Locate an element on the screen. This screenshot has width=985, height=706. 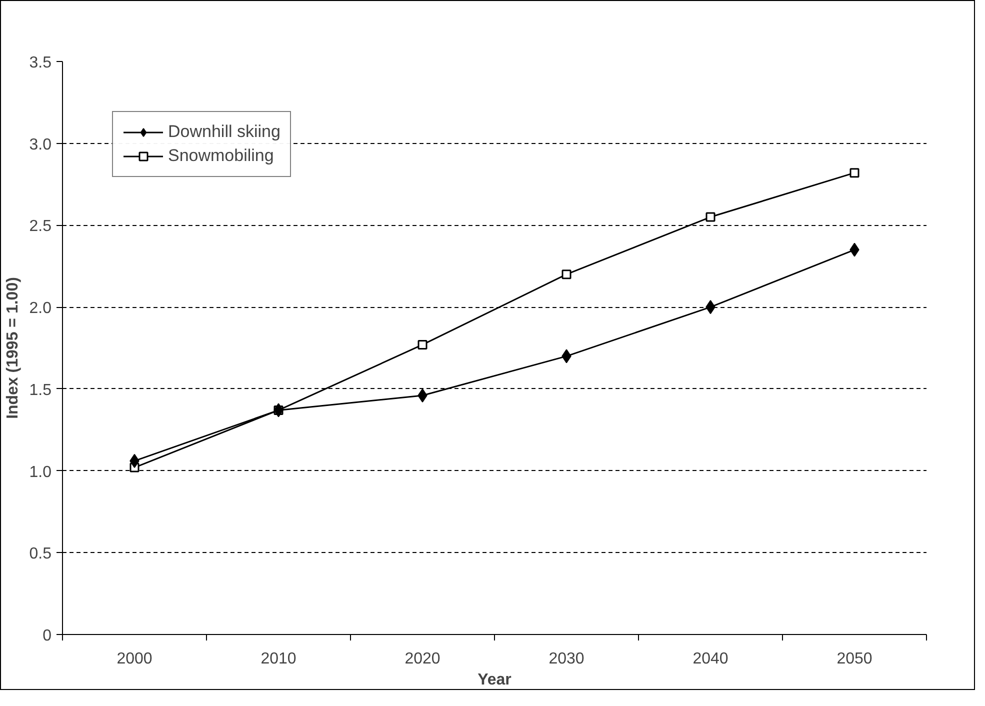
y-axis-title: Index (1995 = 1.00) is located at coordinates (13, 348).